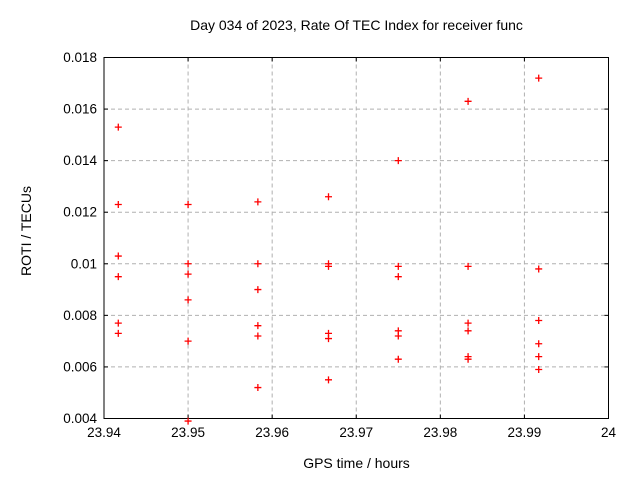 The image size is (640, 480). I want to click on x-tick-label: 23.98, so click(440, 432).